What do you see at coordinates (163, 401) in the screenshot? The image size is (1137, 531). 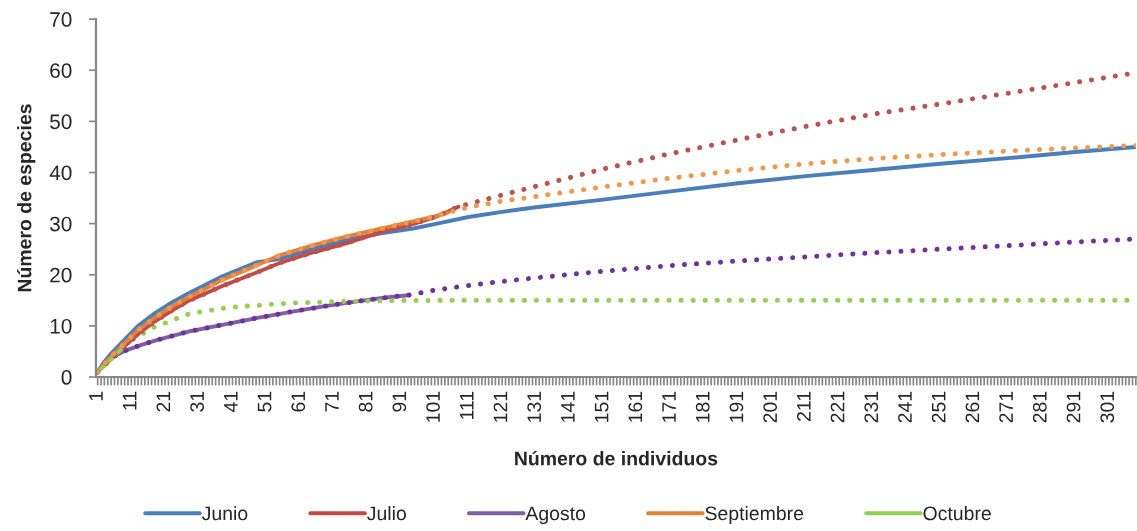 I see `x-tick-label: 21` at bounding box center [163, 401].